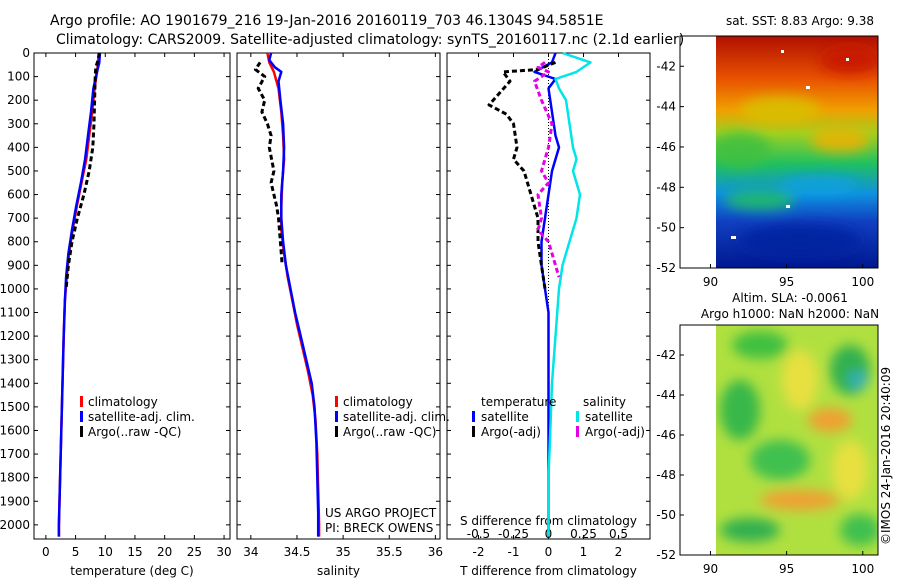 The width and height of the screenshot is (900, 580). What do you see at coordinates (131, 571) in the screenshot?
I see `x-axis-label: temperature (deg C)` at bounding box center [131, 571].